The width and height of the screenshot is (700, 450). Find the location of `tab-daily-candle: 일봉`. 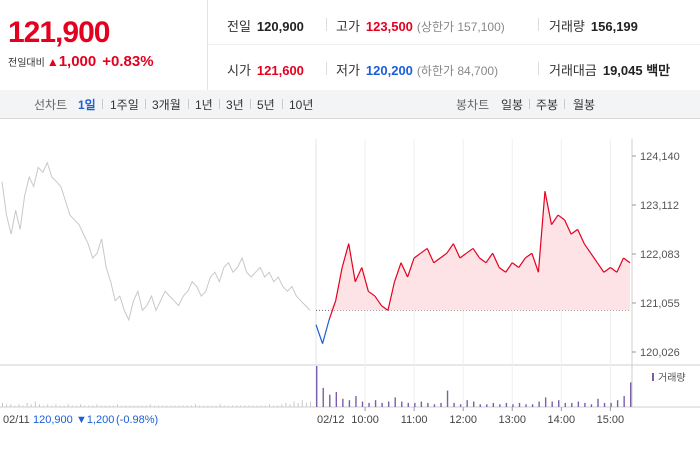

tab-daily-candle: 일봉 is located at coordinates (512, 105).